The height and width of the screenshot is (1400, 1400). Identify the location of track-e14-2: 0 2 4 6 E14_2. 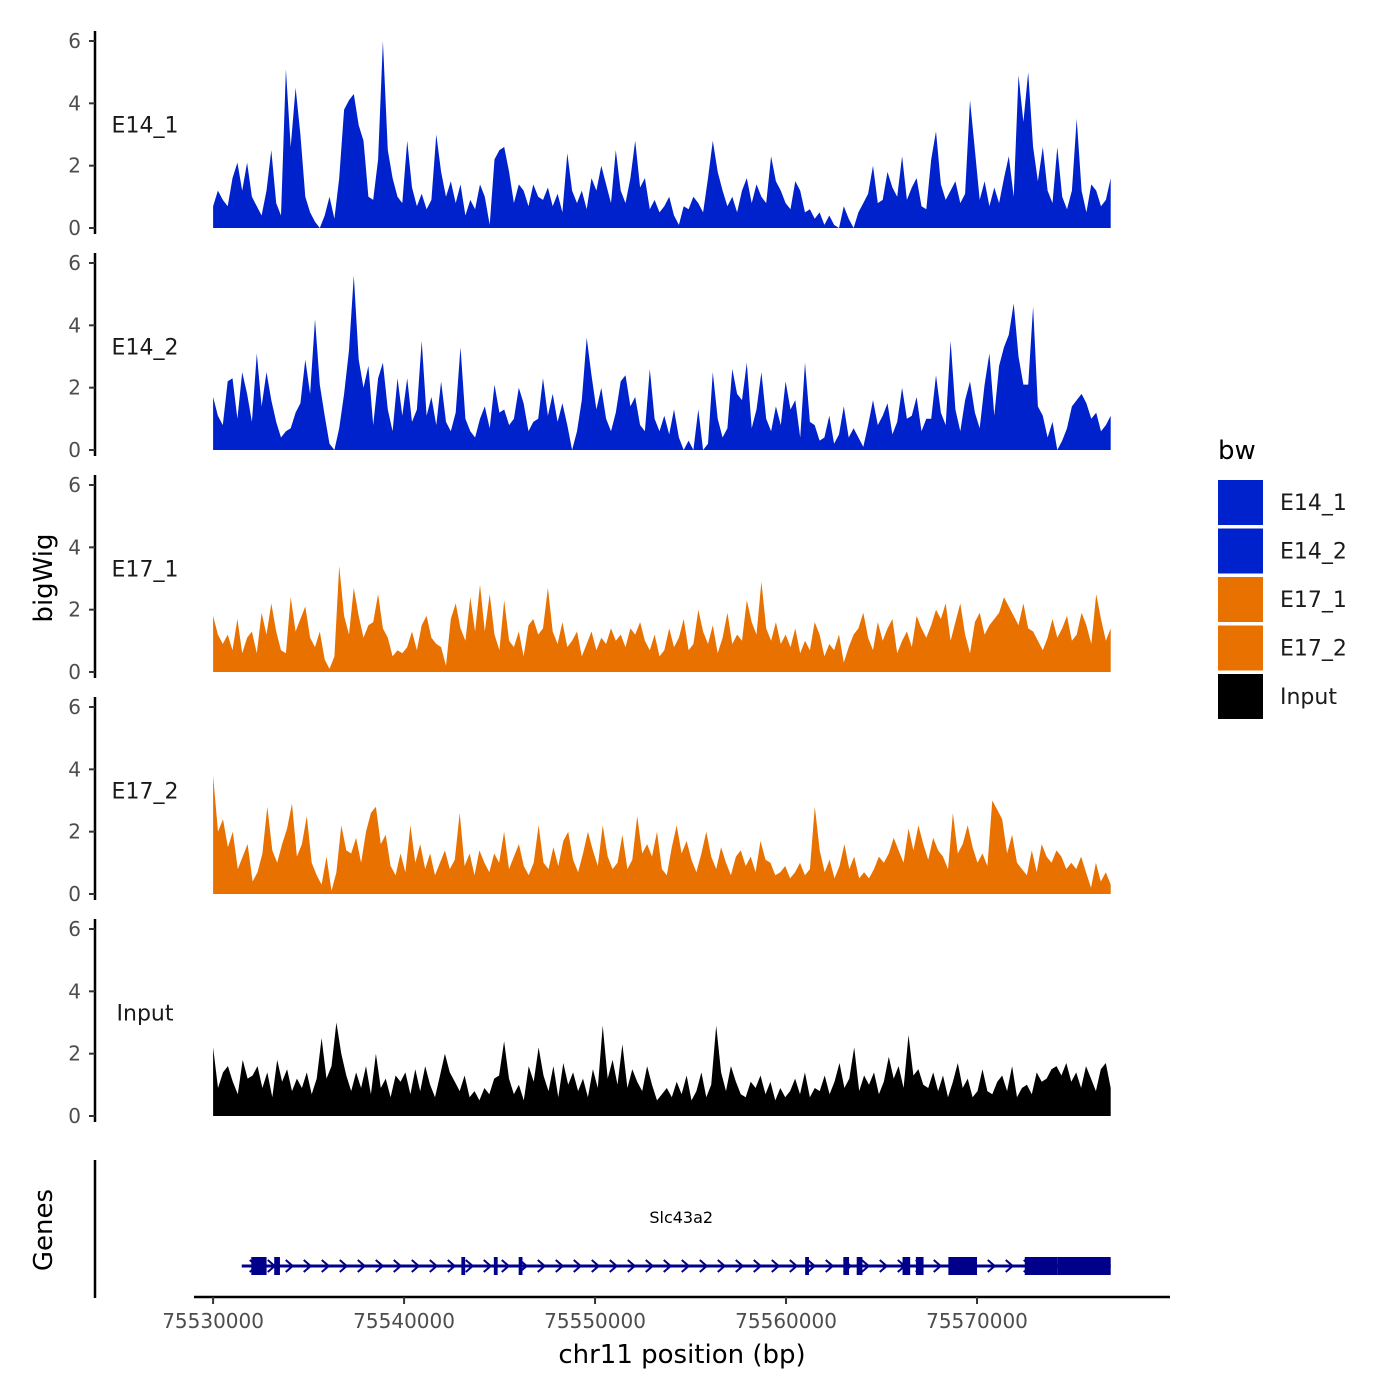
(589, 356).